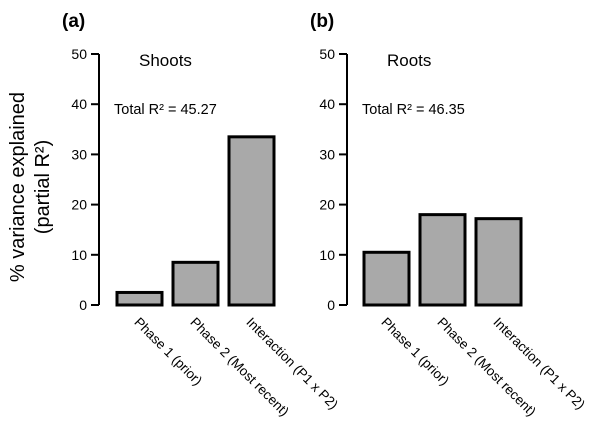  I want to click on panel-label: (a), so click(73, 21).